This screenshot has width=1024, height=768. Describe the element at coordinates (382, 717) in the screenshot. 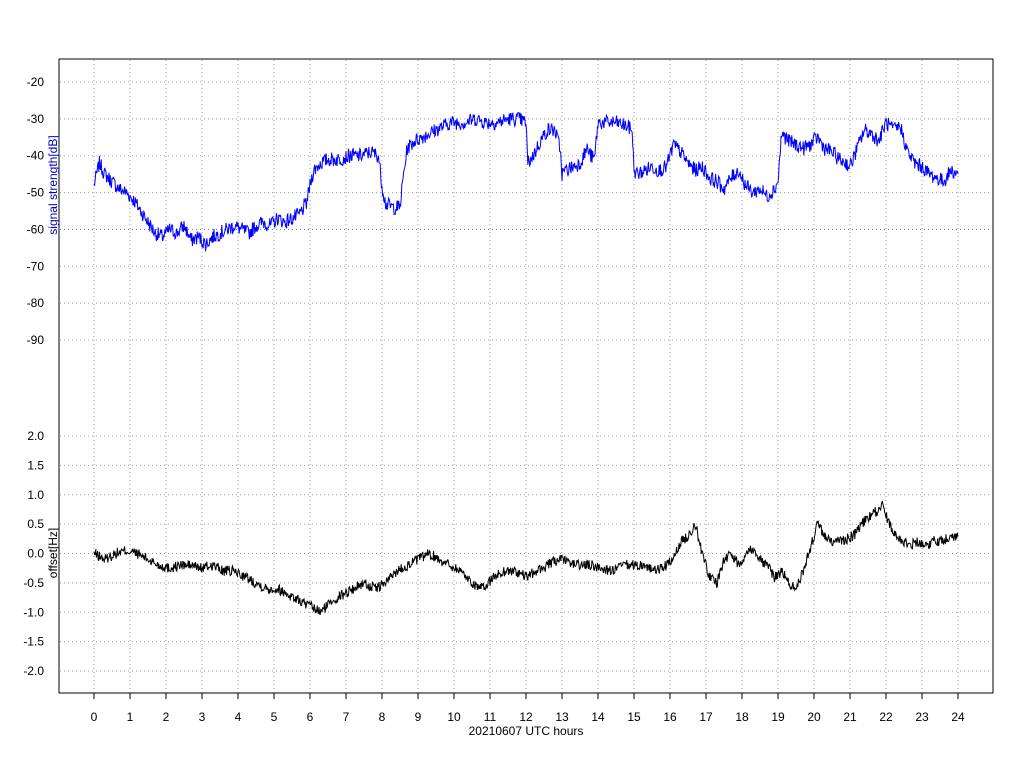

I see `x-tick-label: 8` at that location.